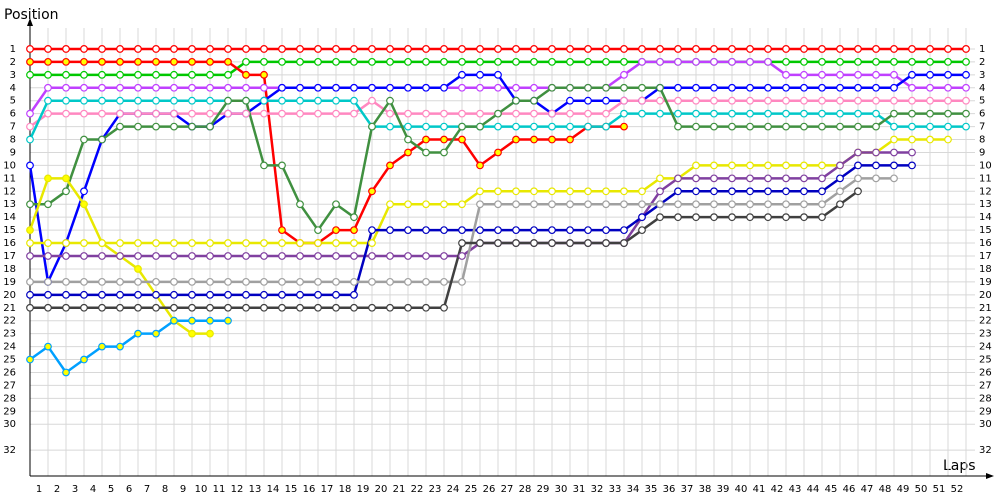 Image resolution: width=1000 pixels, height=500 pixels. I want to click on y-tick-label: 6, so click(13, 114).